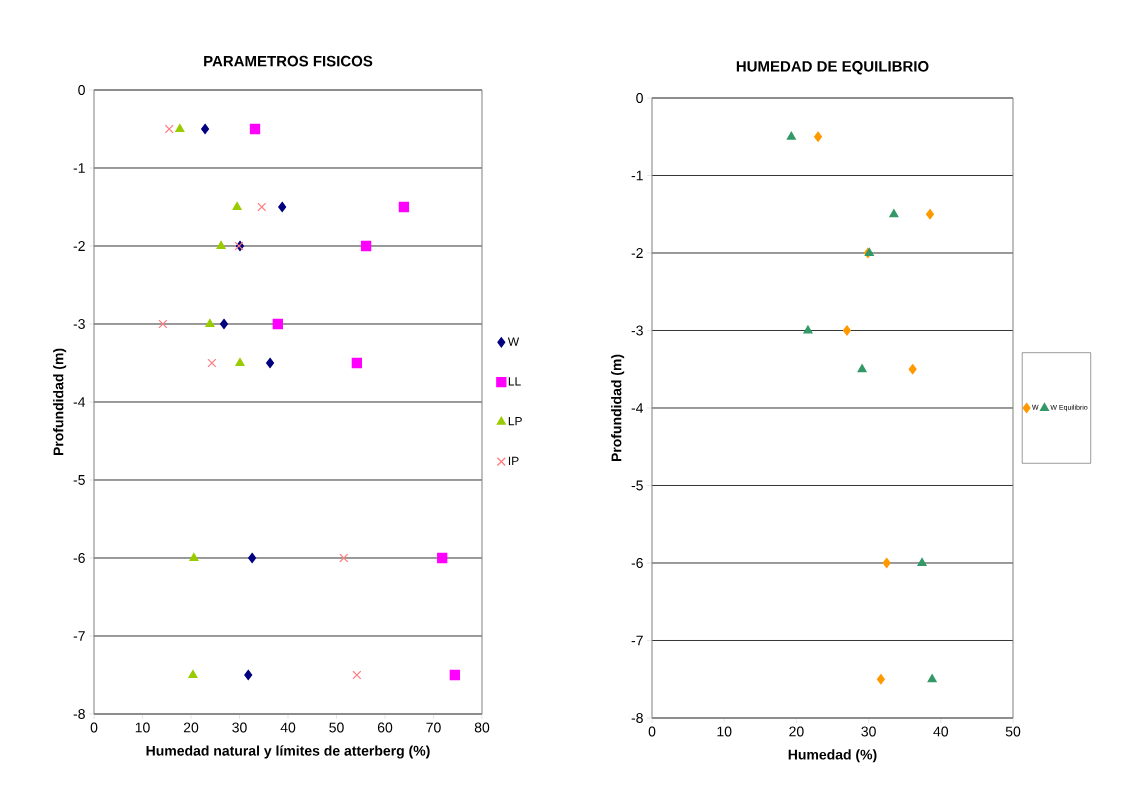 This screenshot has width=1125, height=808. I want to click on x-tick-label: 70, so click(433, 727).